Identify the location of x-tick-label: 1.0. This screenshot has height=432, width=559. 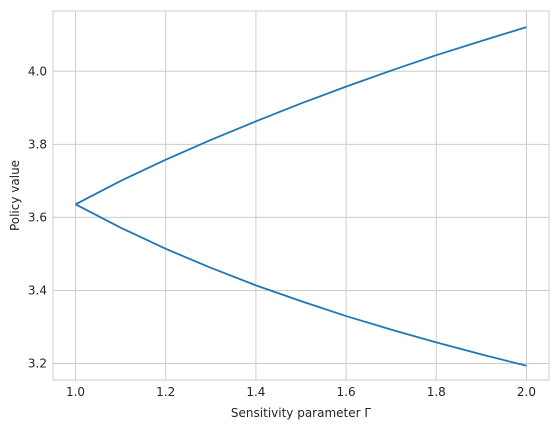
(75, 392).